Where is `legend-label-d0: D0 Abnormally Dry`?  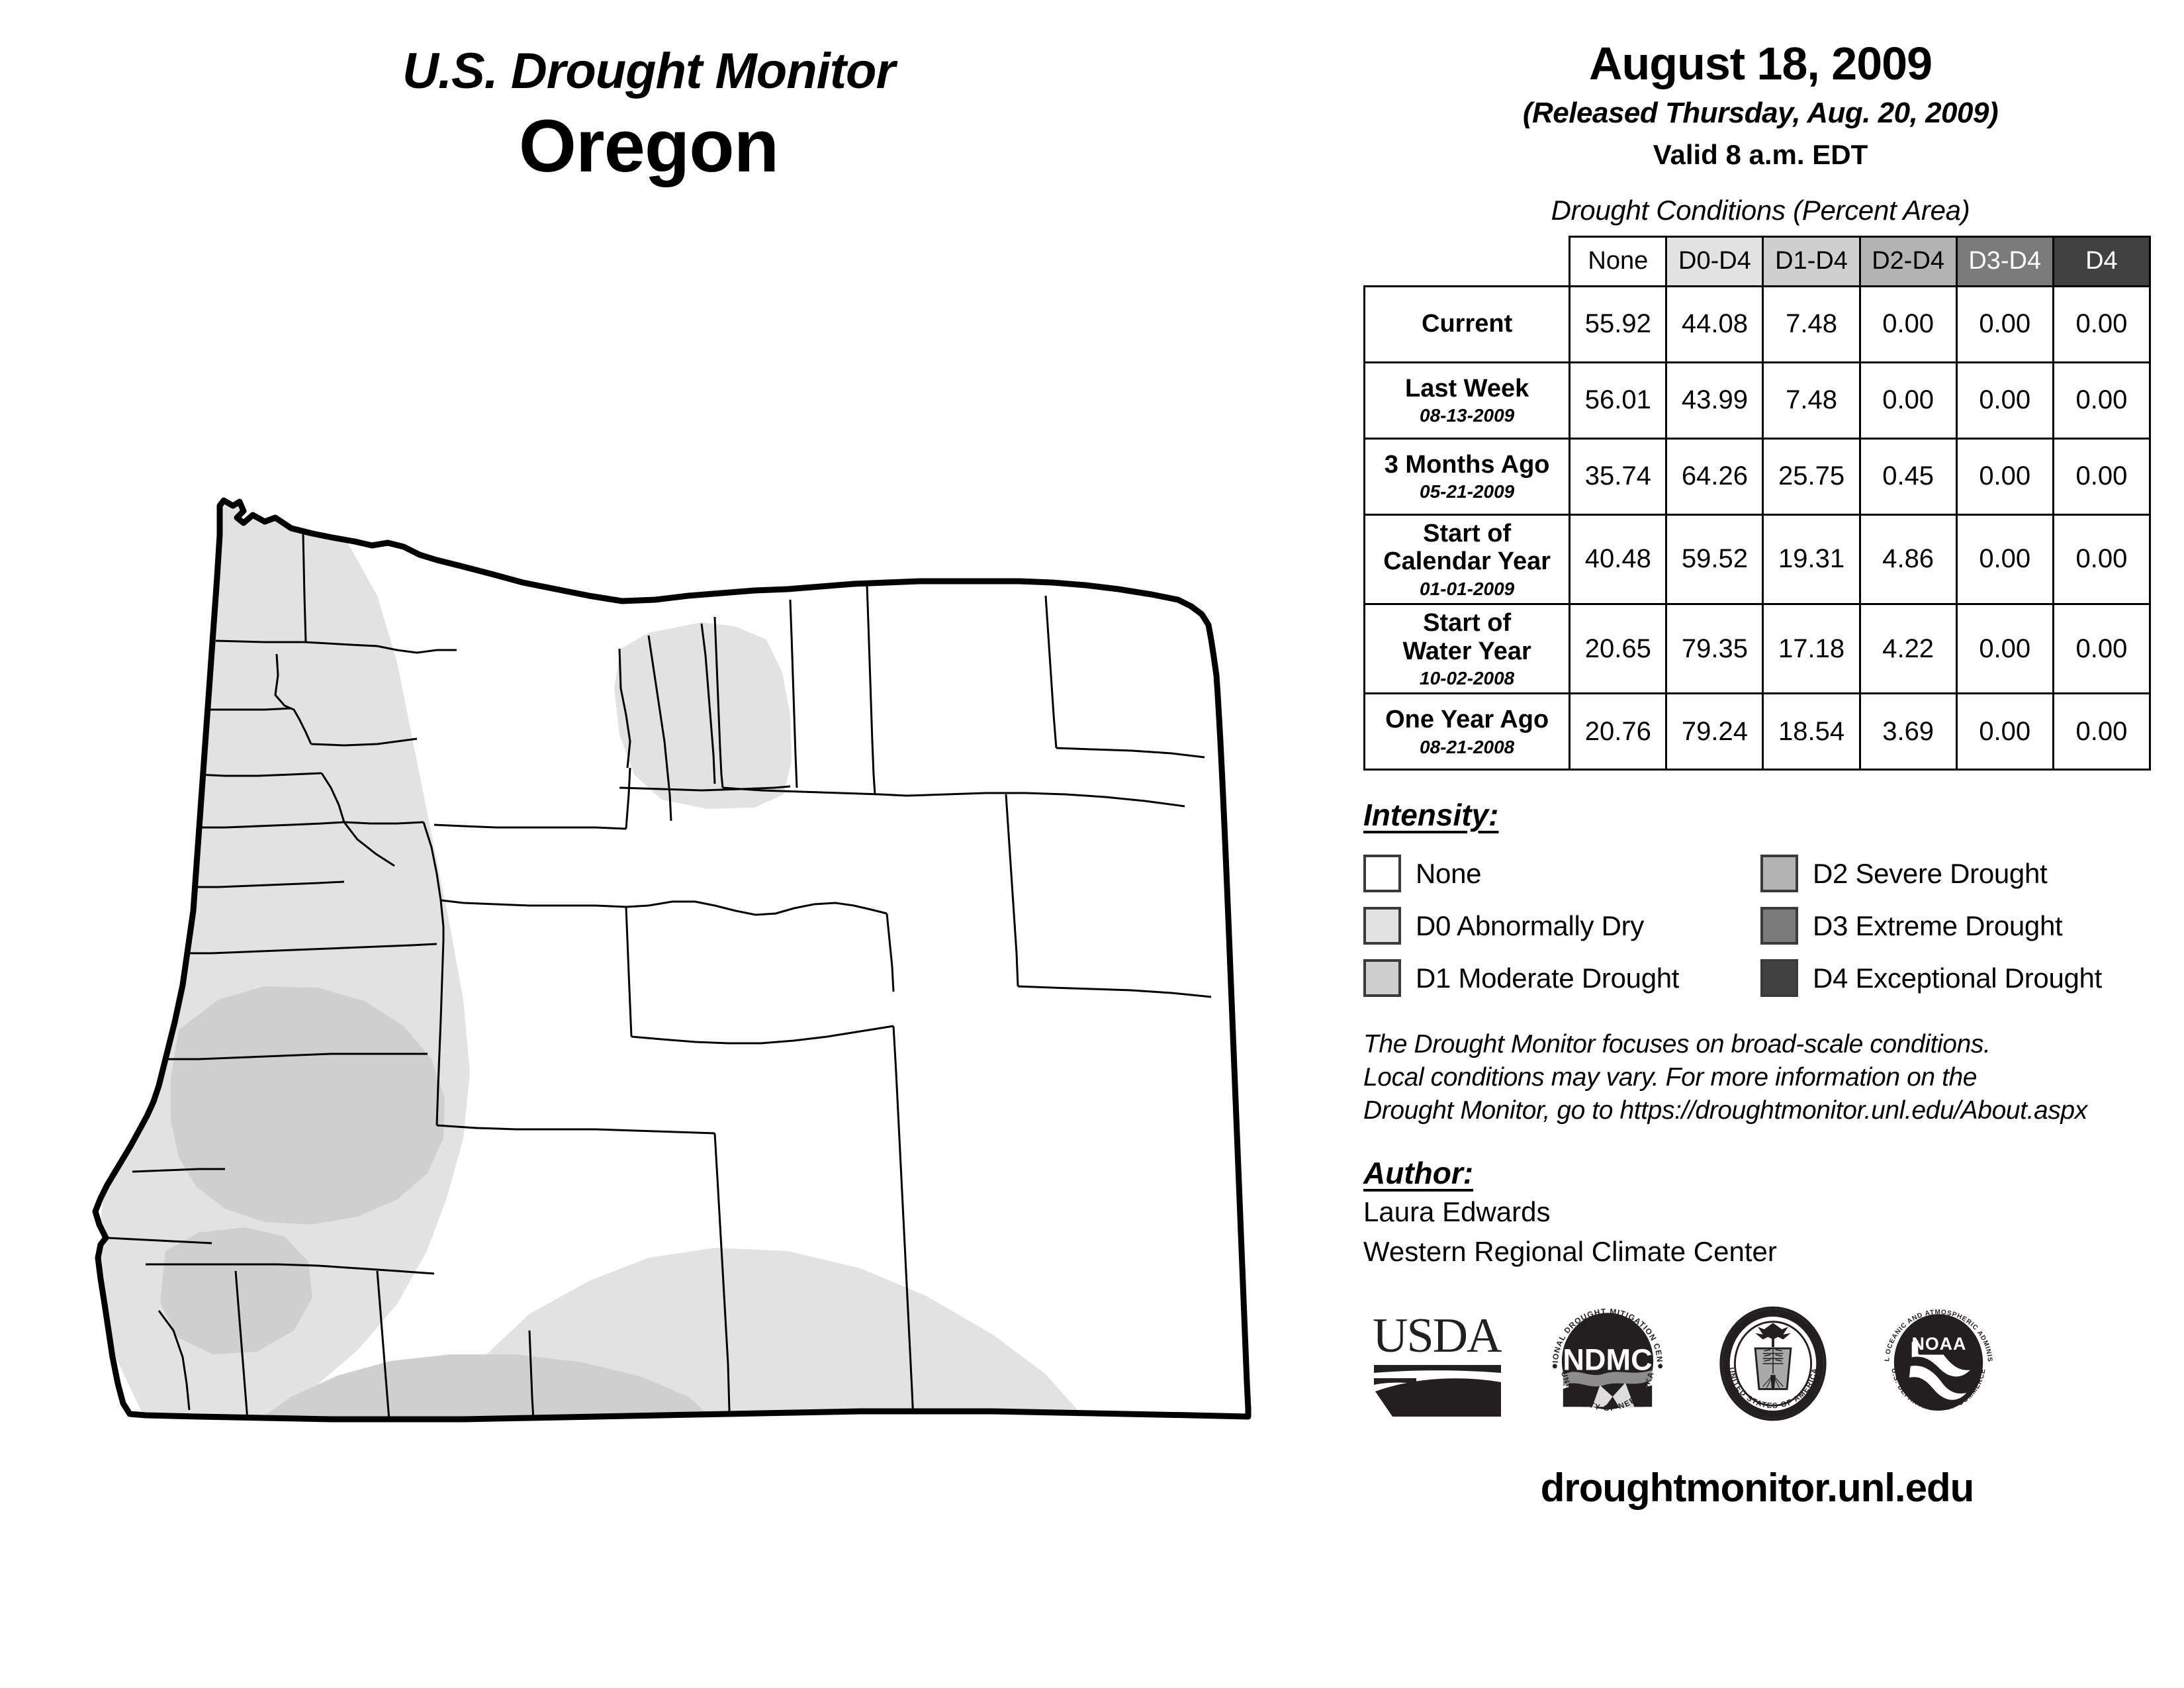 legend-label-d0: D0 Abnormally Dry is located at coordinates (1530, 925).